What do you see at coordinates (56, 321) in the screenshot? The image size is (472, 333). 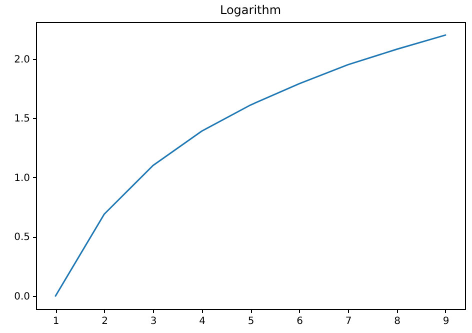 I see `x-tick-label: 1` at bounding box center [56, 321].